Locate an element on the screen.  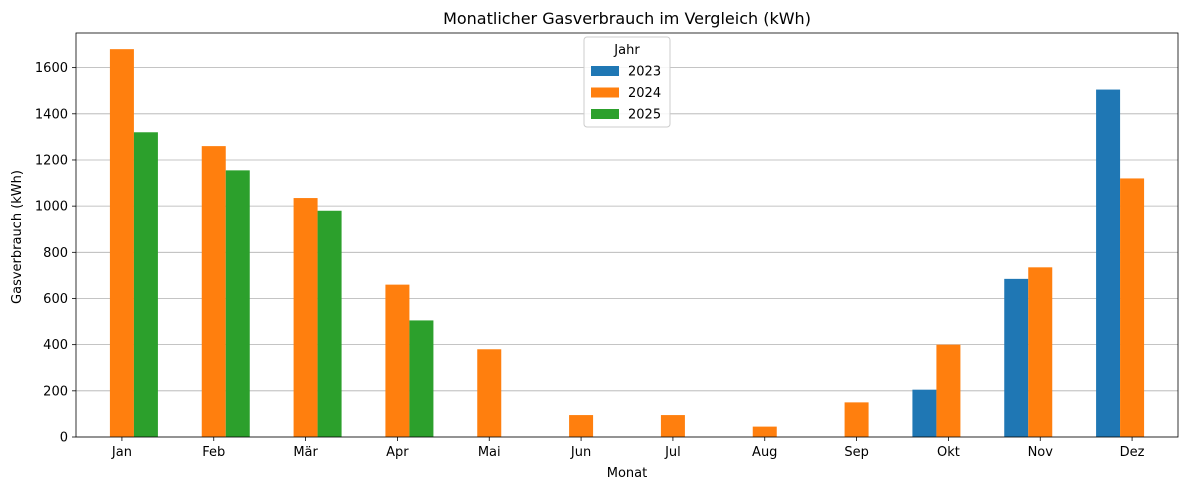
x-tick-label: Sep is located at coordinates (856, 452).